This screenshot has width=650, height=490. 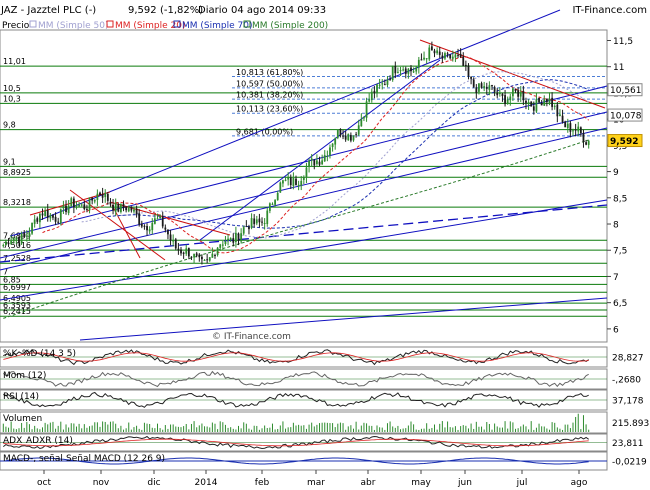 What do you see at coordinates (296, 357) in the screenshot?
I see `indicator-signal-line` at bounding box center [296, 357].